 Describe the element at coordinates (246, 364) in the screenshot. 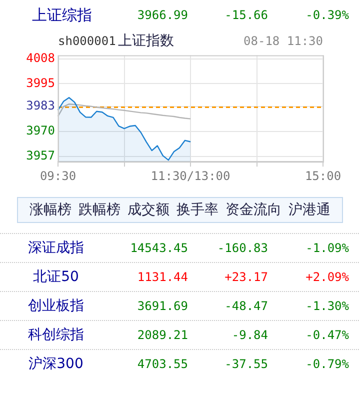

I see `text: -37.55` at that location.